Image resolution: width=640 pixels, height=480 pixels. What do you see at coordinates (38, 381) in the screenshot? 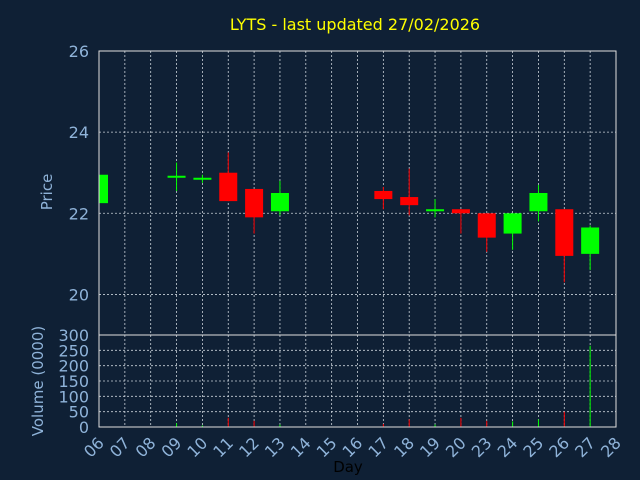
I see `volume-axis-label: Volume (0000)` at bounding box center [38, 381].